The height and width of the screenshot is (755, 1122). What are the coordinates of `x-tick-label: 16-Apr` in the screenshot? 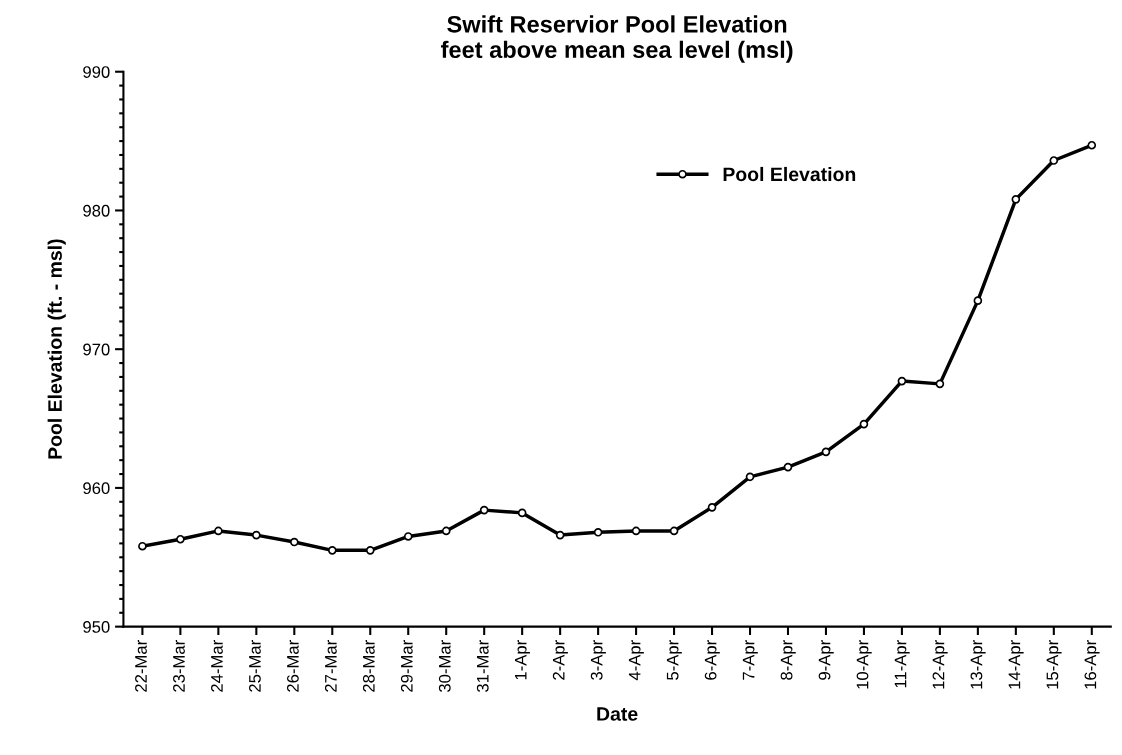 It's located at (1092, 664).